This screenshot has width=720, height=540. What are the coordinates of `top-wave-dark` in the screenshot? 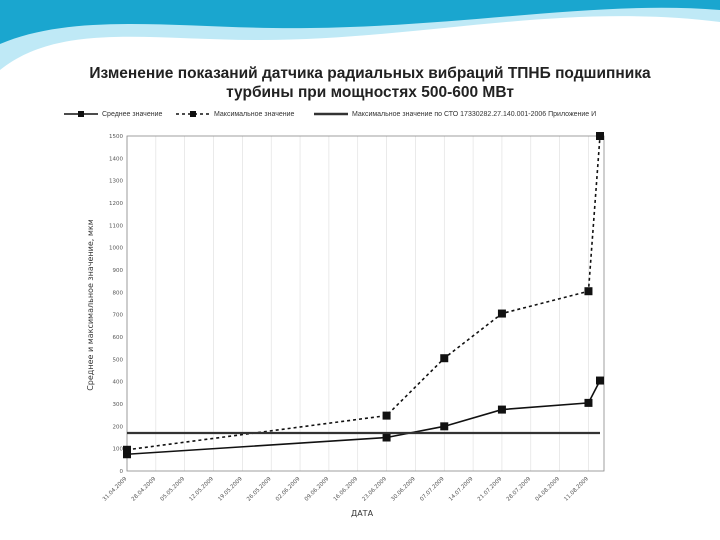 It's located at (360, 22).